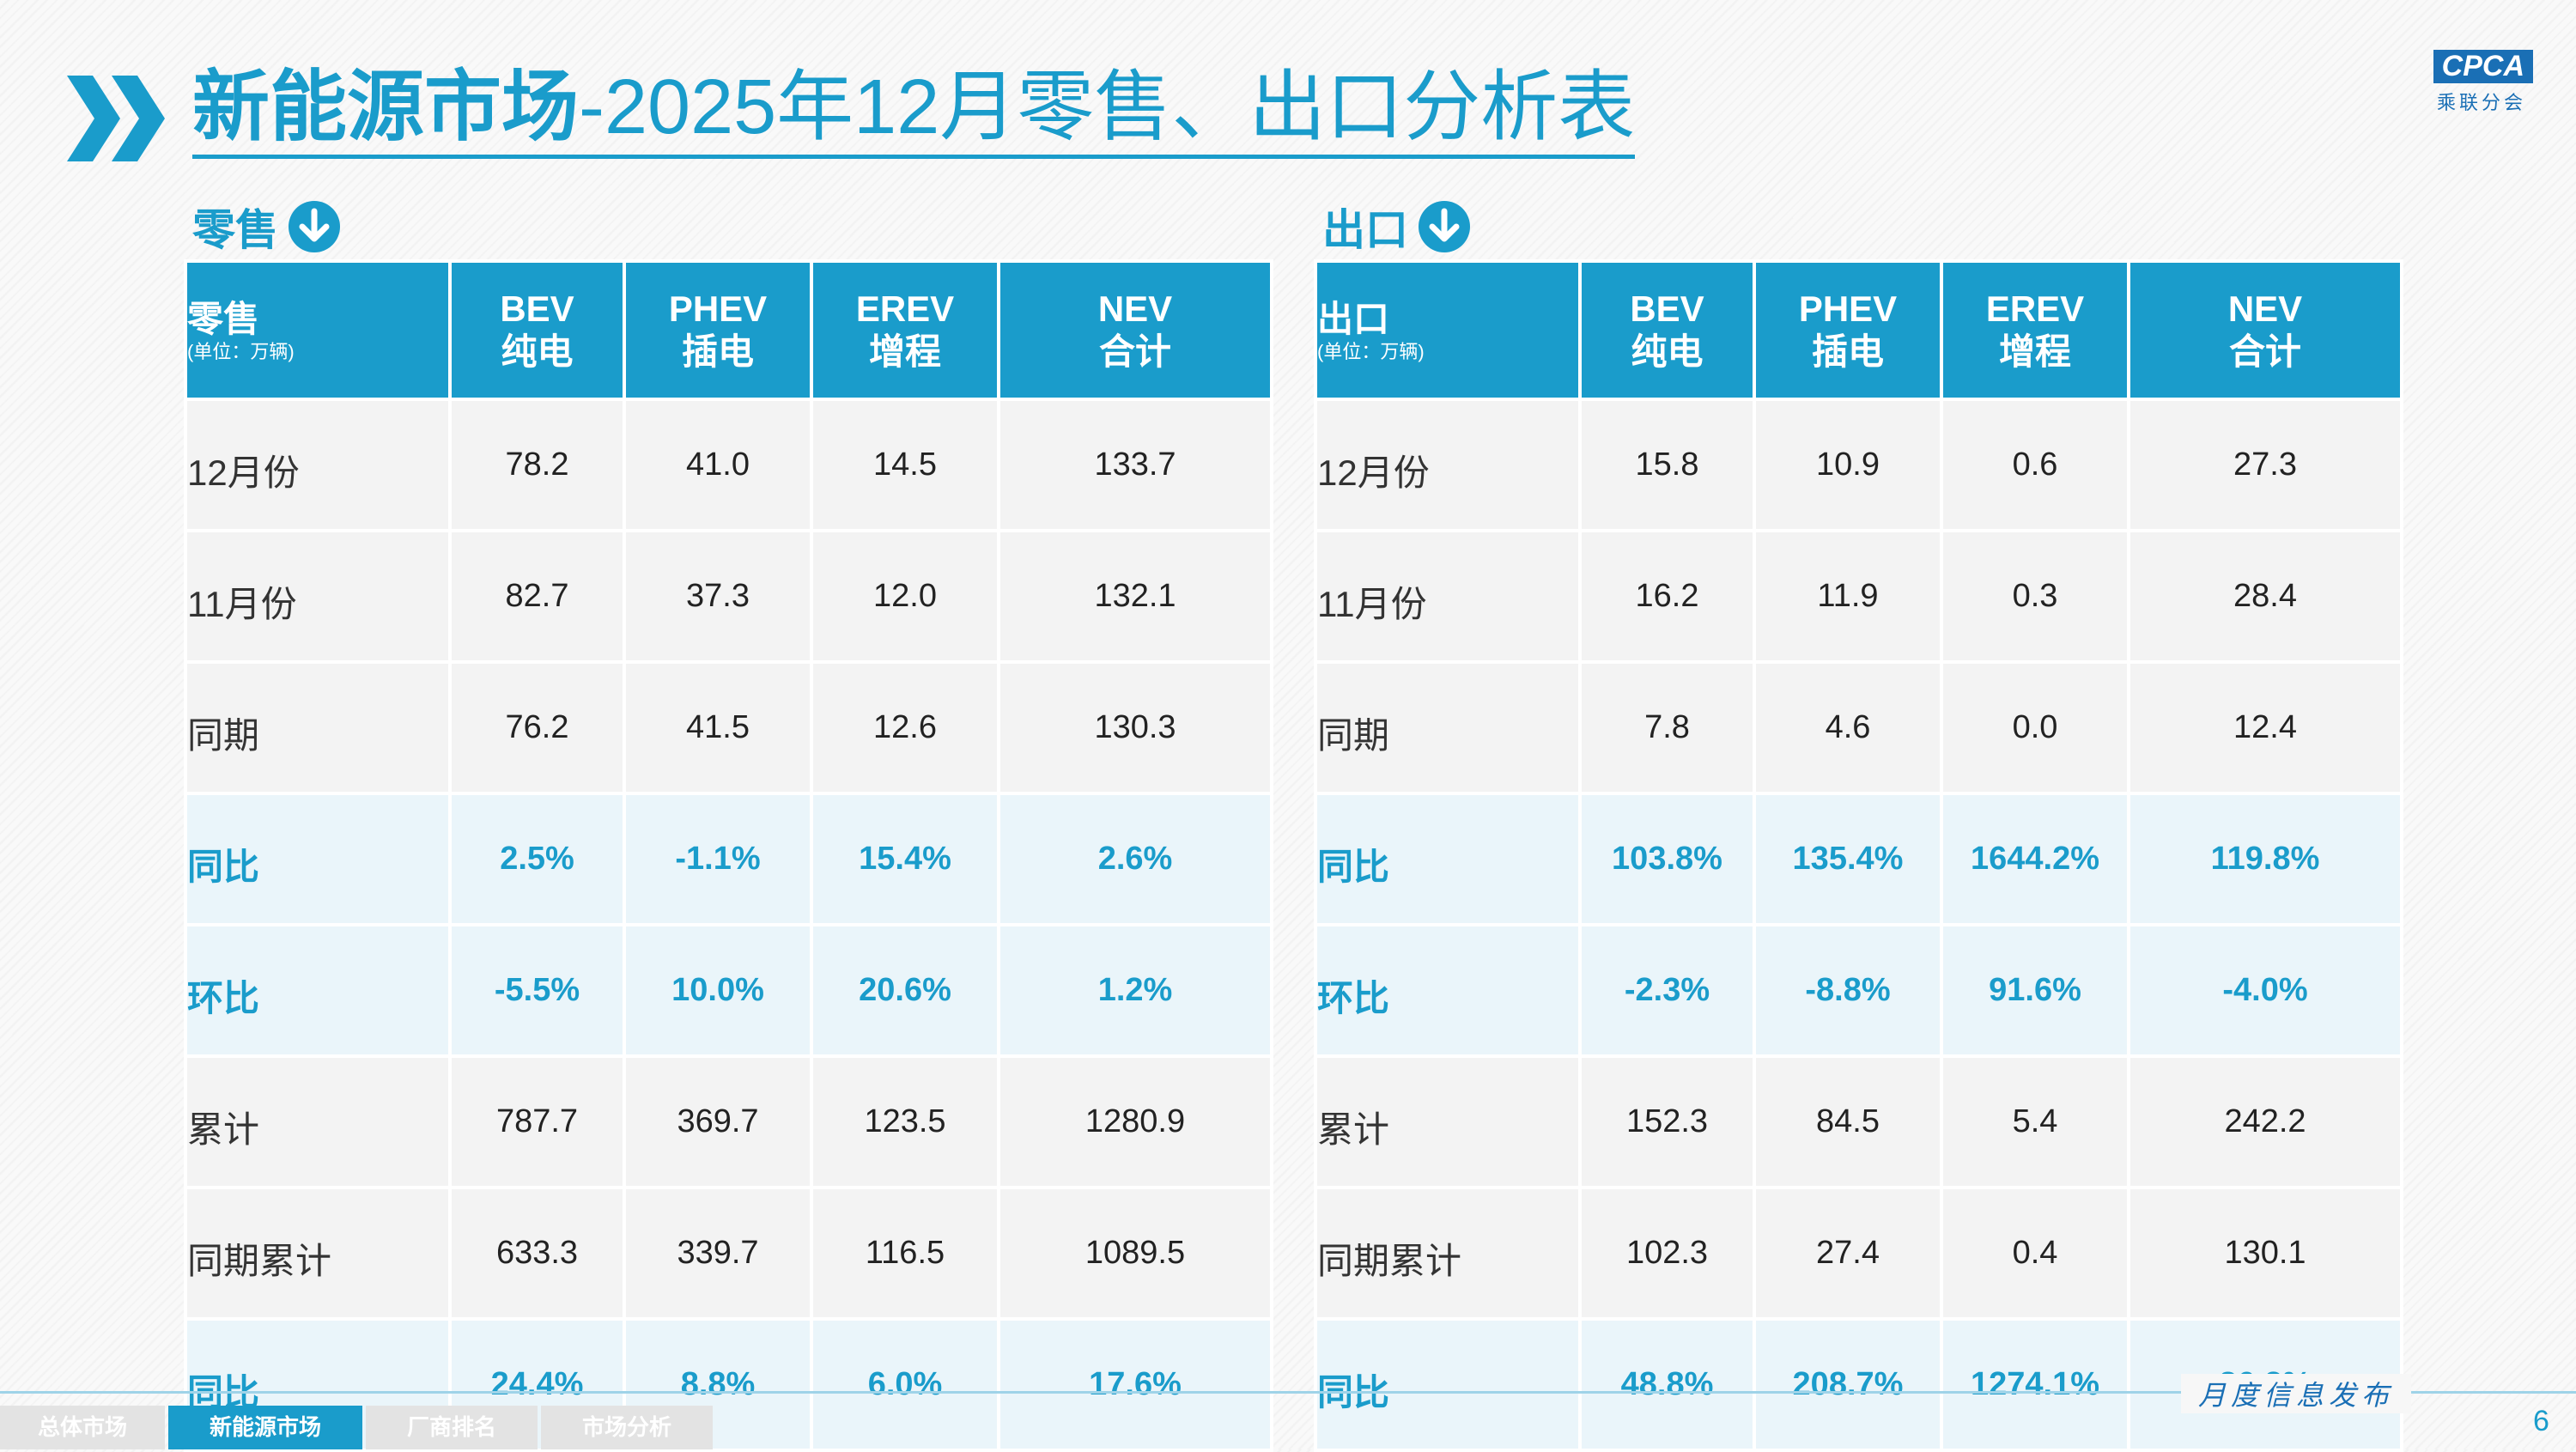 Image resolution: width=2576 pixels, height=1452 pixels. What do you see at coordinates (718, 465) in the screenshot?
I see `table-cell: 41.0` at bounding box center [718, 465].